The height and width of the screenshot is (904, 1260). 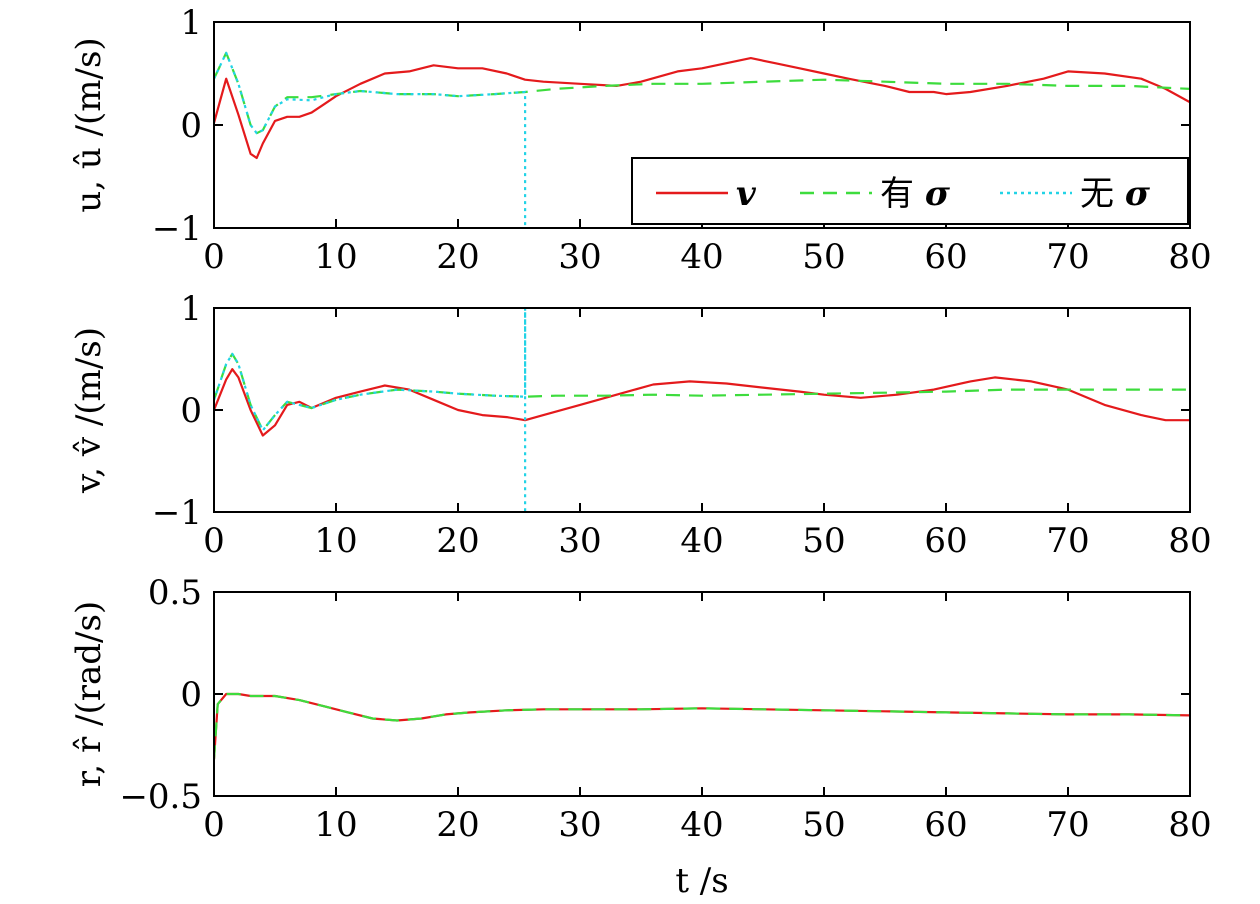 What do you see at coordinates (1115, 194) in the screenshot?
I see `legend-entry-label: 无 σ` at bounding box center [1115, 194].